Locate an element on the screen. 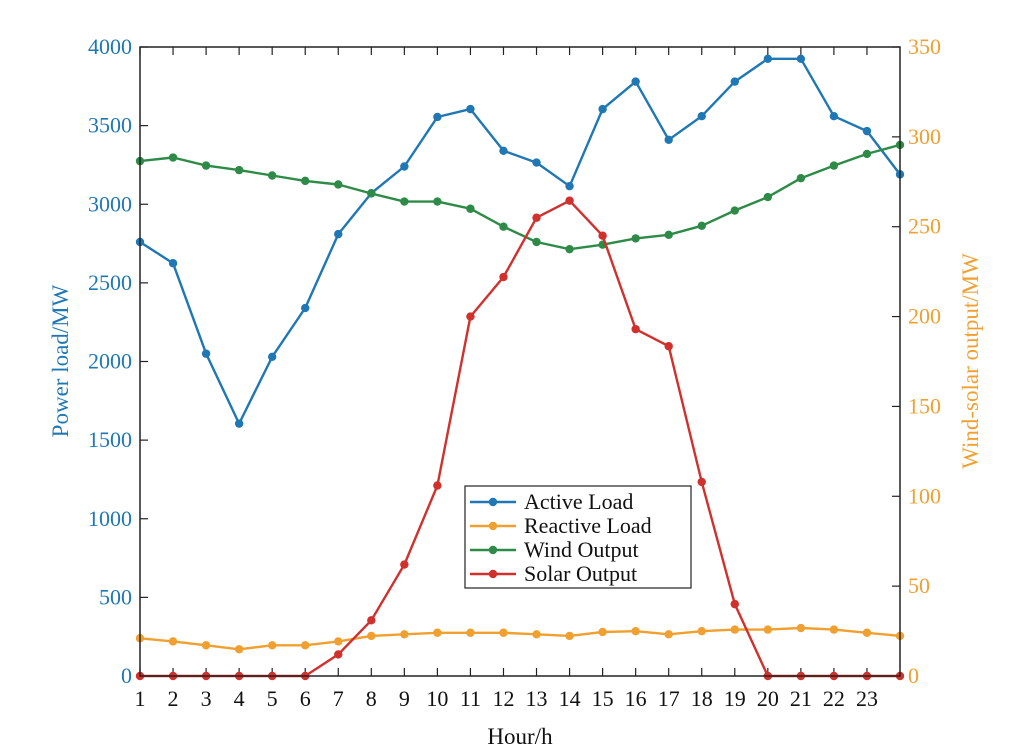 Image resolution: width=1021 pixels, height=754 pixels. x-tick-label: 23 is located at coordinates (867, 698).